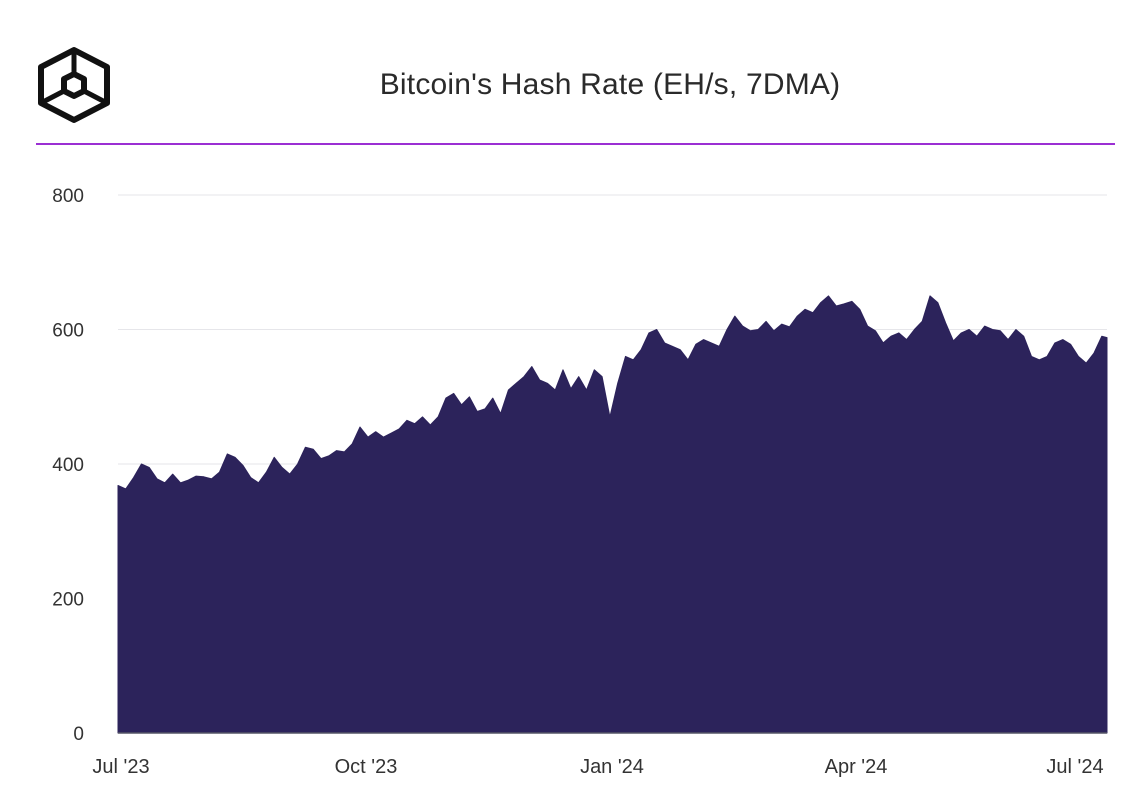 The image size is (1139, 792). I want to click on y-axis-ticks: 0 200 400 600 800, so click(68, 465).